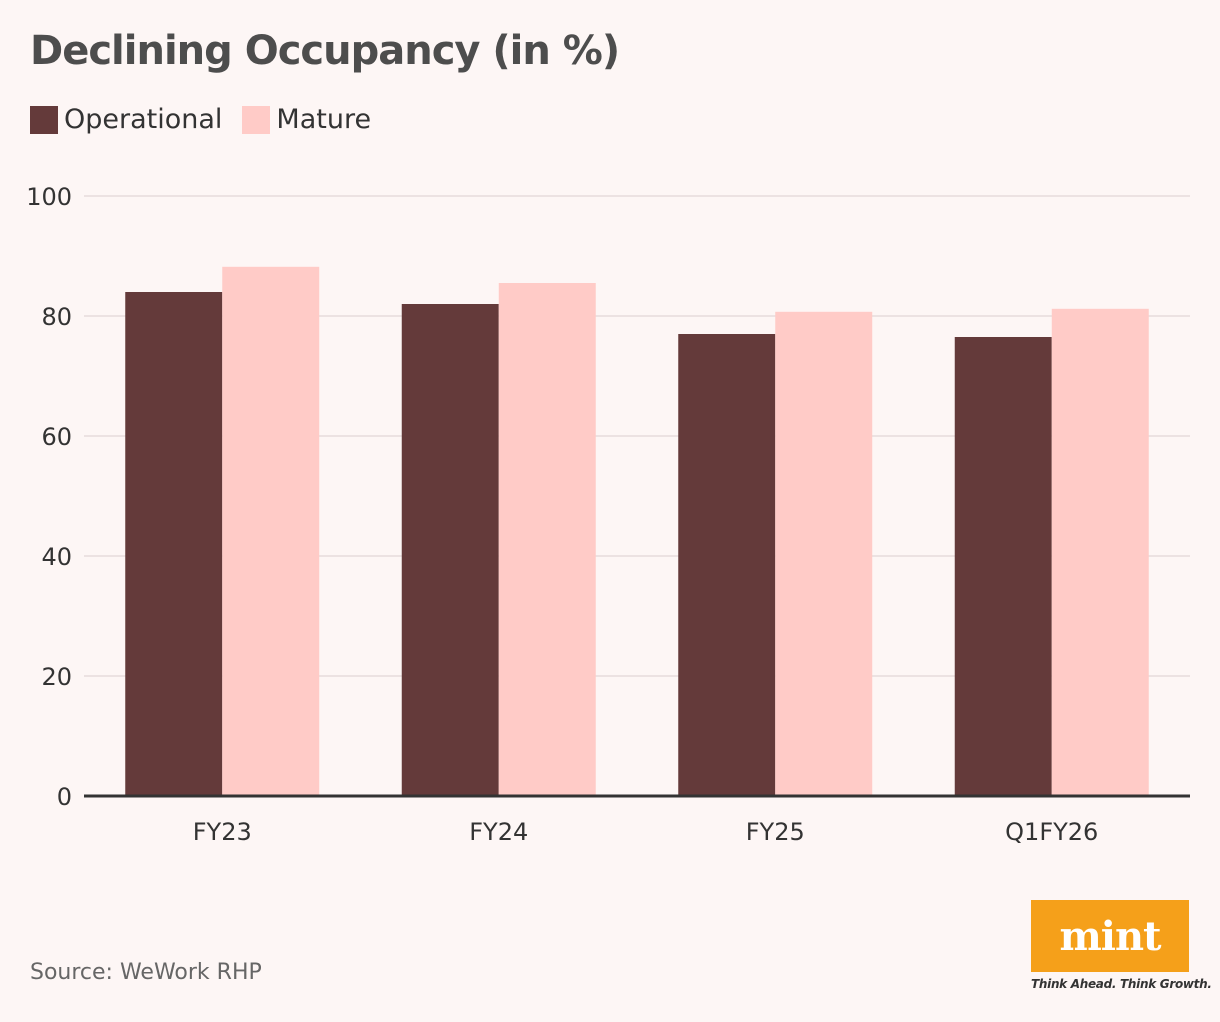  What do you see at coordinates (146, 972) in the screenshot?
I see `source-note: Source: WeWork RHP` at bounding box center [146, 972].